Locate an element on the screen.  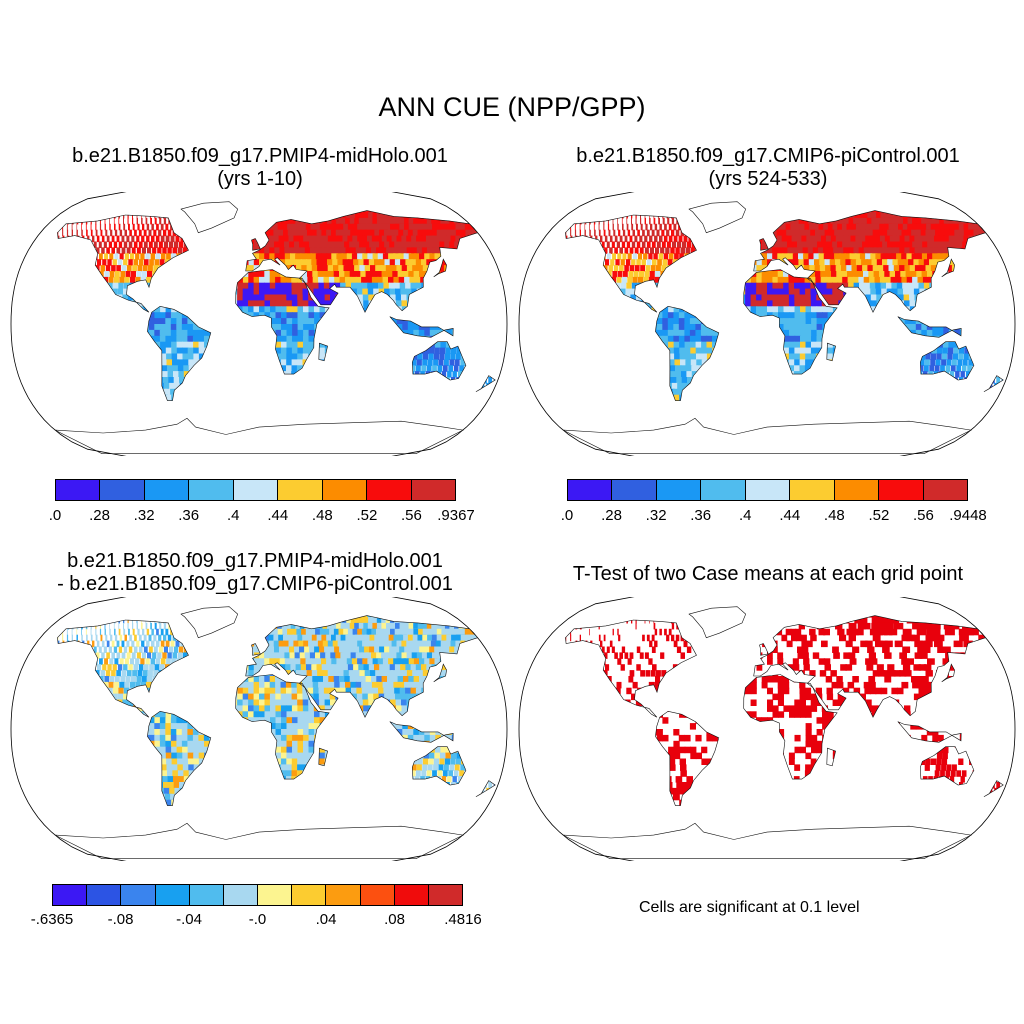
top-left-colorbar is located at coordinates (255, 490).